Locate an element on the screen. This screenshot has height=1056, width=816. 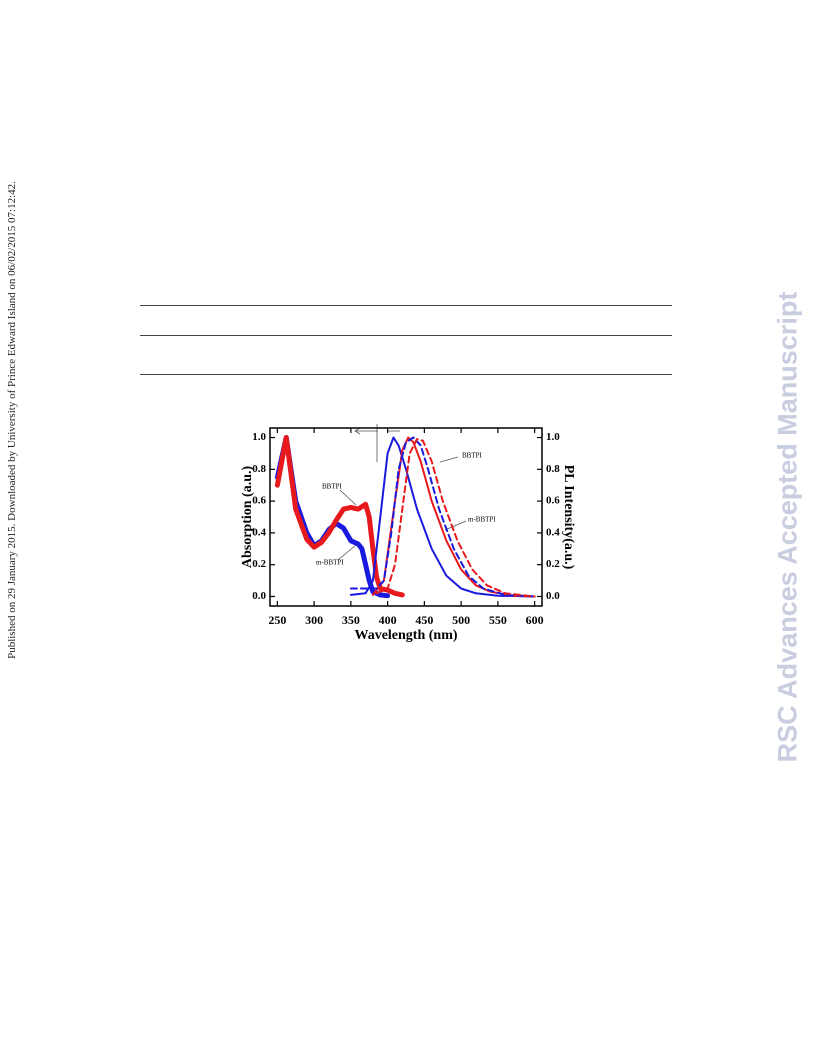
x-tick-label: 350 is located at coordinates (351, 620).